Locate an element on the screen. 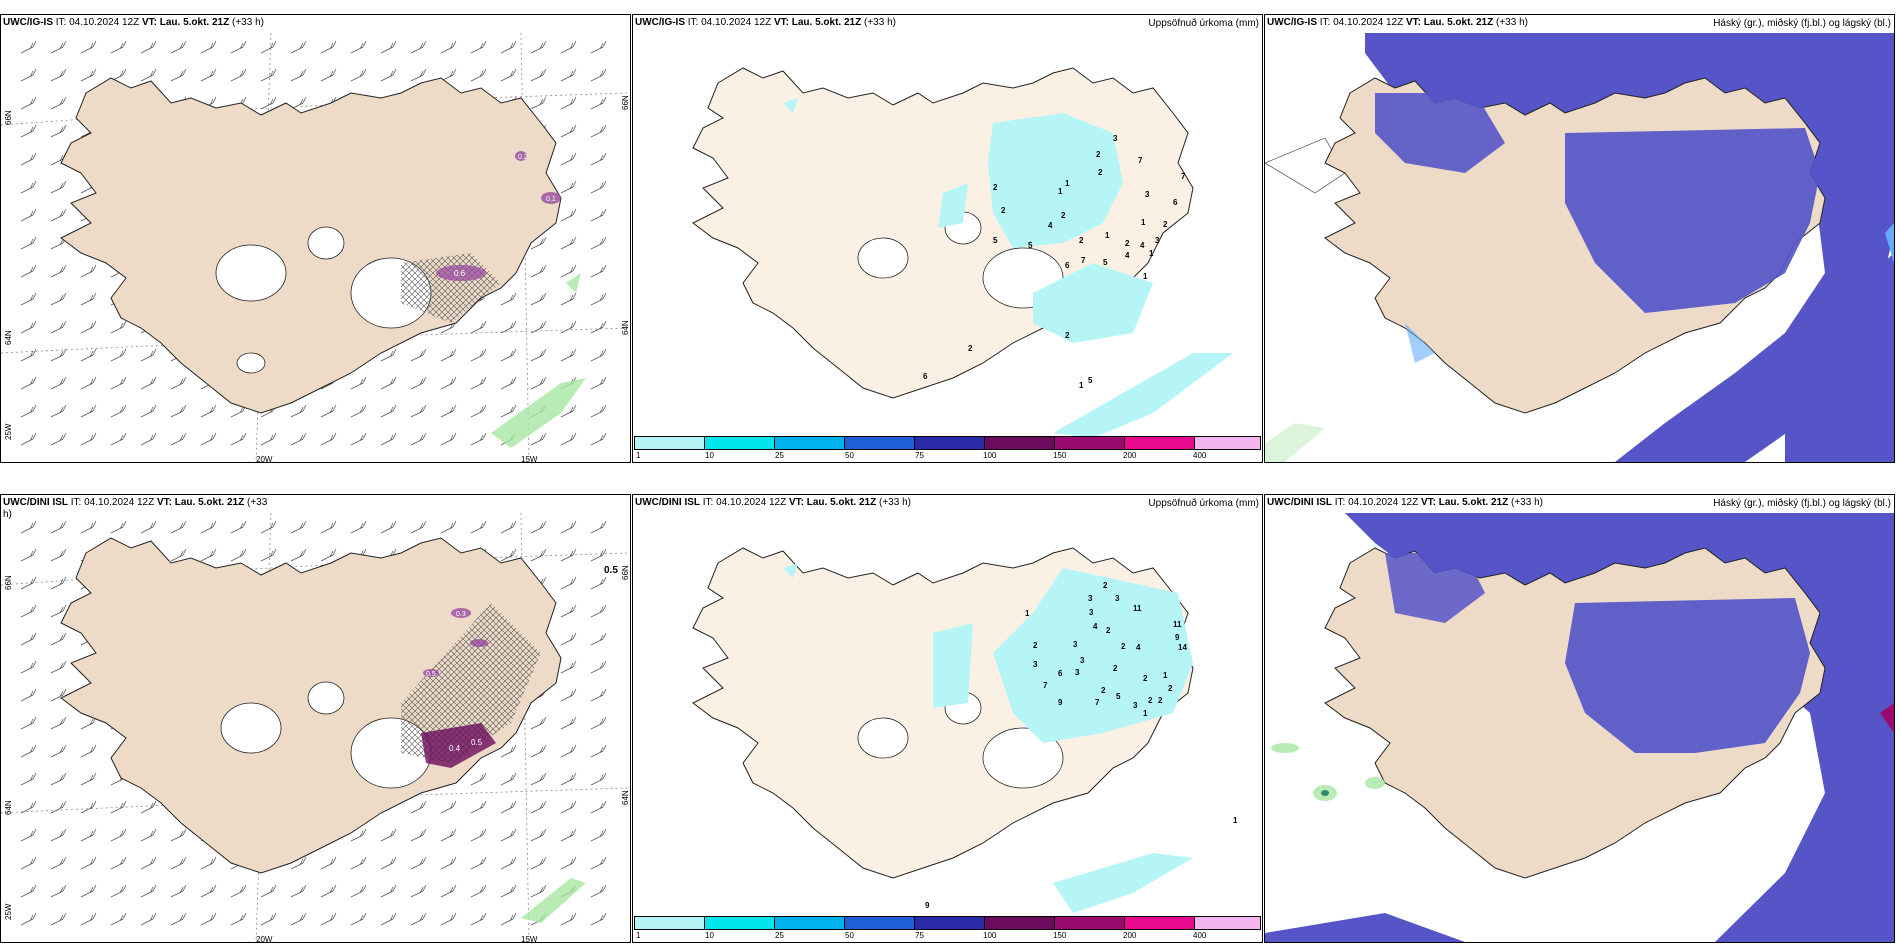  iceland-wind-map: 0.6 0.2 0.1 is located at coordinates (315, 247).